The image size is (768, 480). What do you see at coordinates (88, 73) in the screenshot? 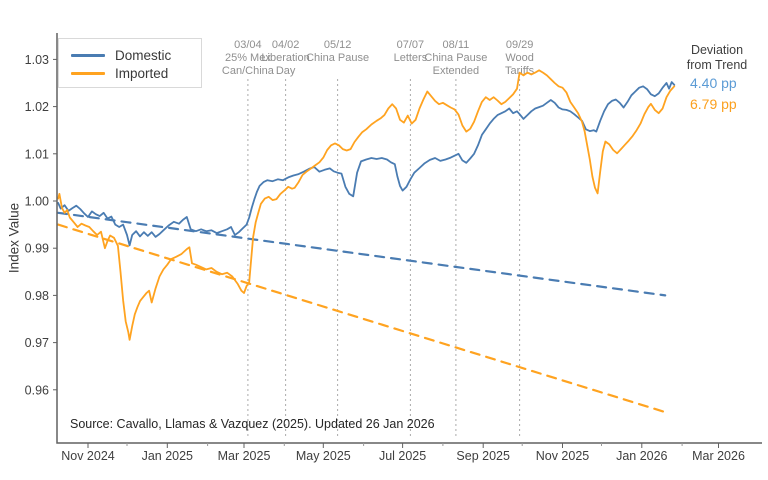
I see `imported-line-swatch` at bounding box center [88, 73].